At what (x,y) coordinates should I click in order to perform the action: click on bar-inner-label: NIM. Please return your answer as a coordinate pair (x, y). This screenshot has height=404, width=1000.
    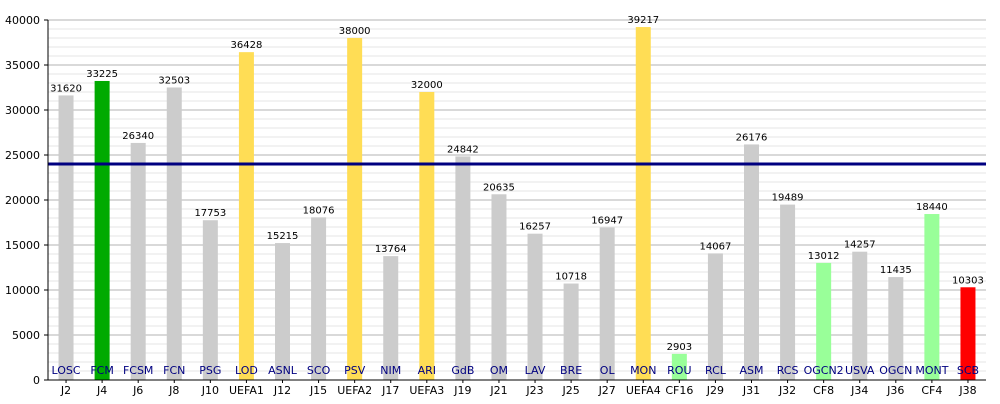
    Looking at the image, I should click on (390, 370).